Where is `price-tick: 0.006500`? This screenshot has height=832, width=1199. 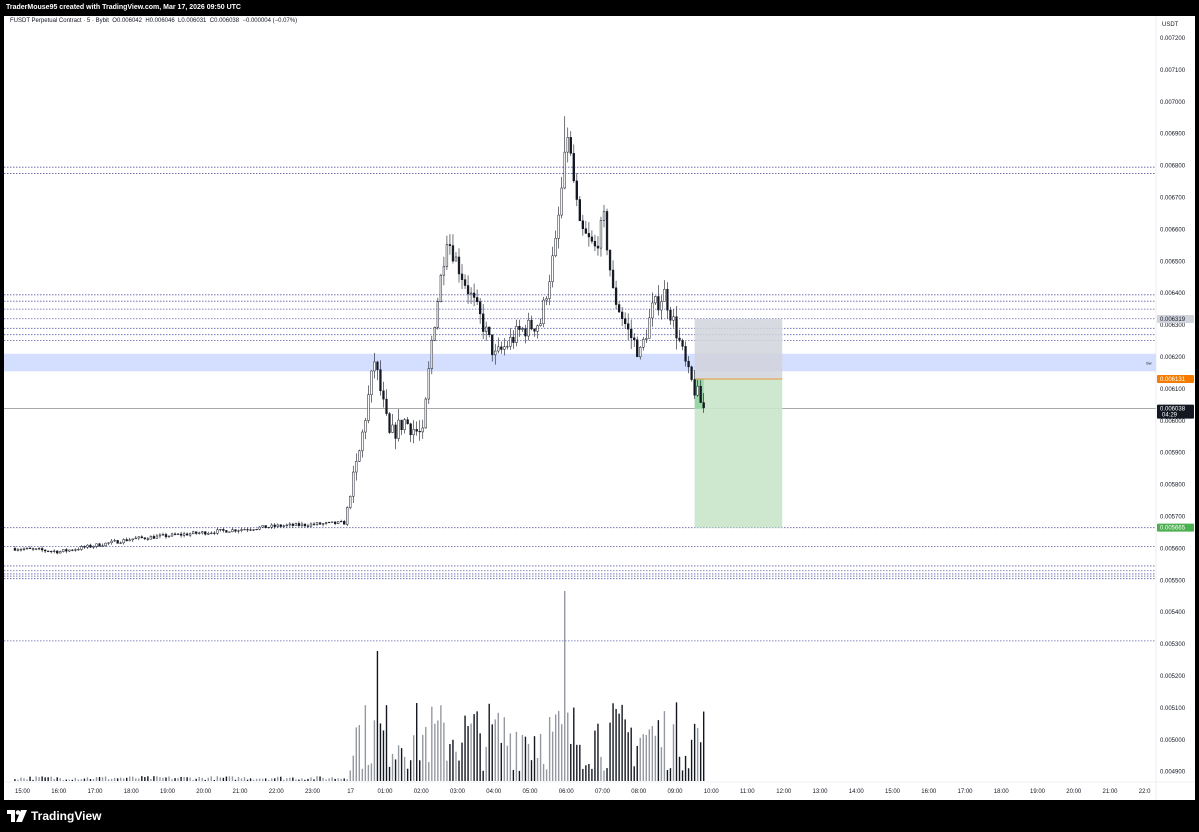 price-tick: 0.006500 is located at coordinates (1173, 262).